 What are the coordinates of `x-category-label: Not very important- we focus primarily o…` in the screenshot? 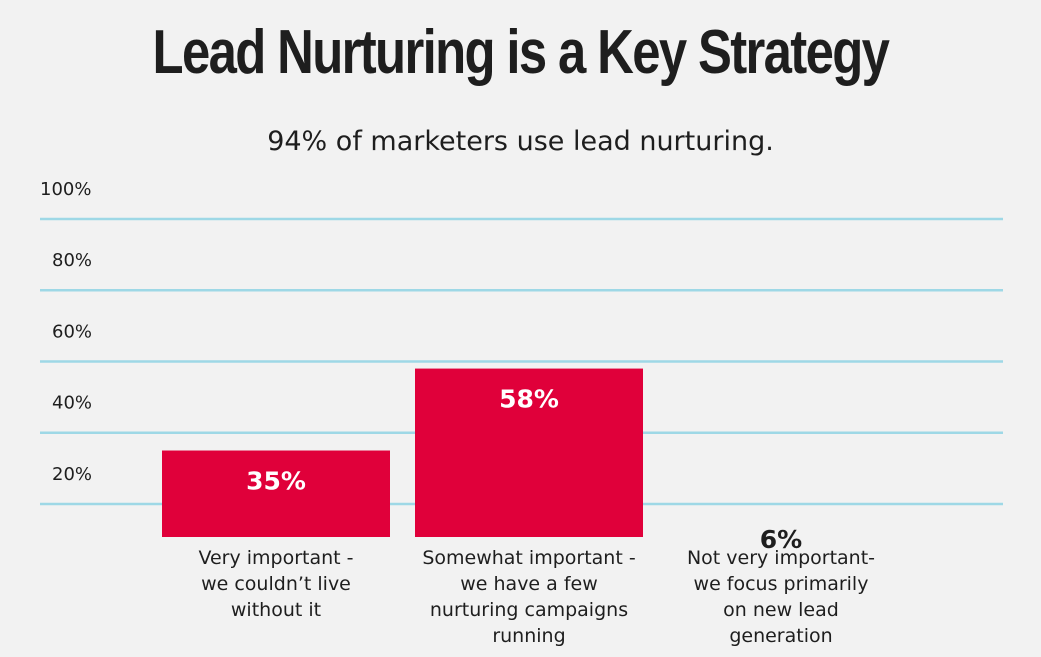 It's located at (781, 597).